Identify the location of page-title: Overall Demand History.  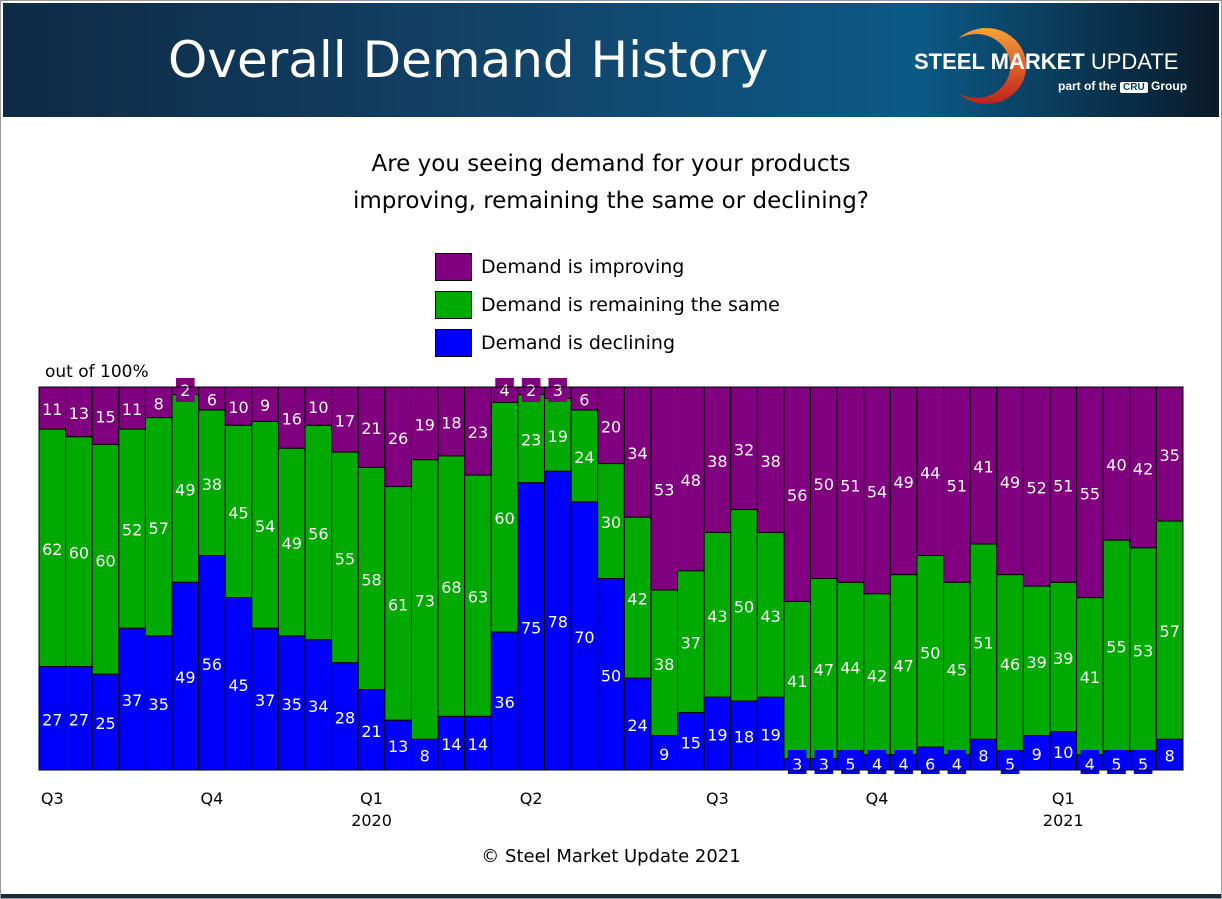
(468, 60).